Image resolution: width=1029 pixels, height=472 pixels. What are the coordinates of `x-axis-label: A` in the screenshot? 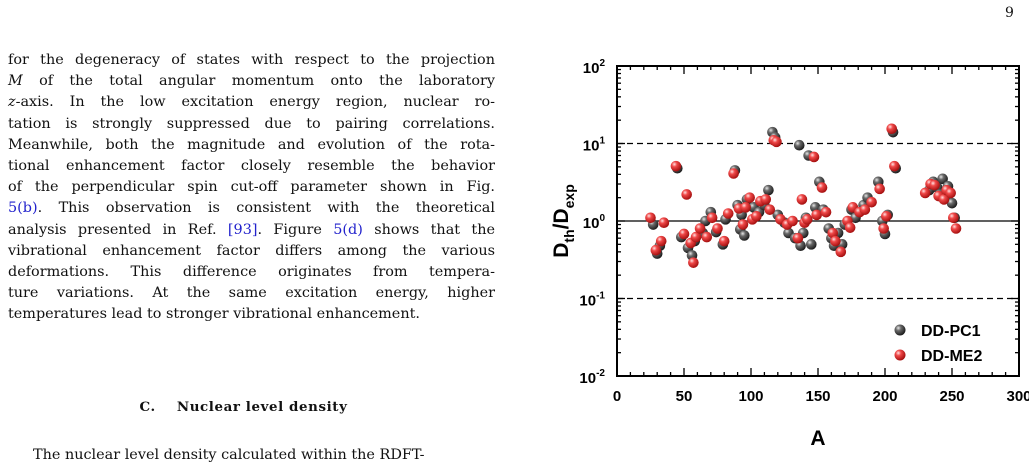 It's located at (817, 438).